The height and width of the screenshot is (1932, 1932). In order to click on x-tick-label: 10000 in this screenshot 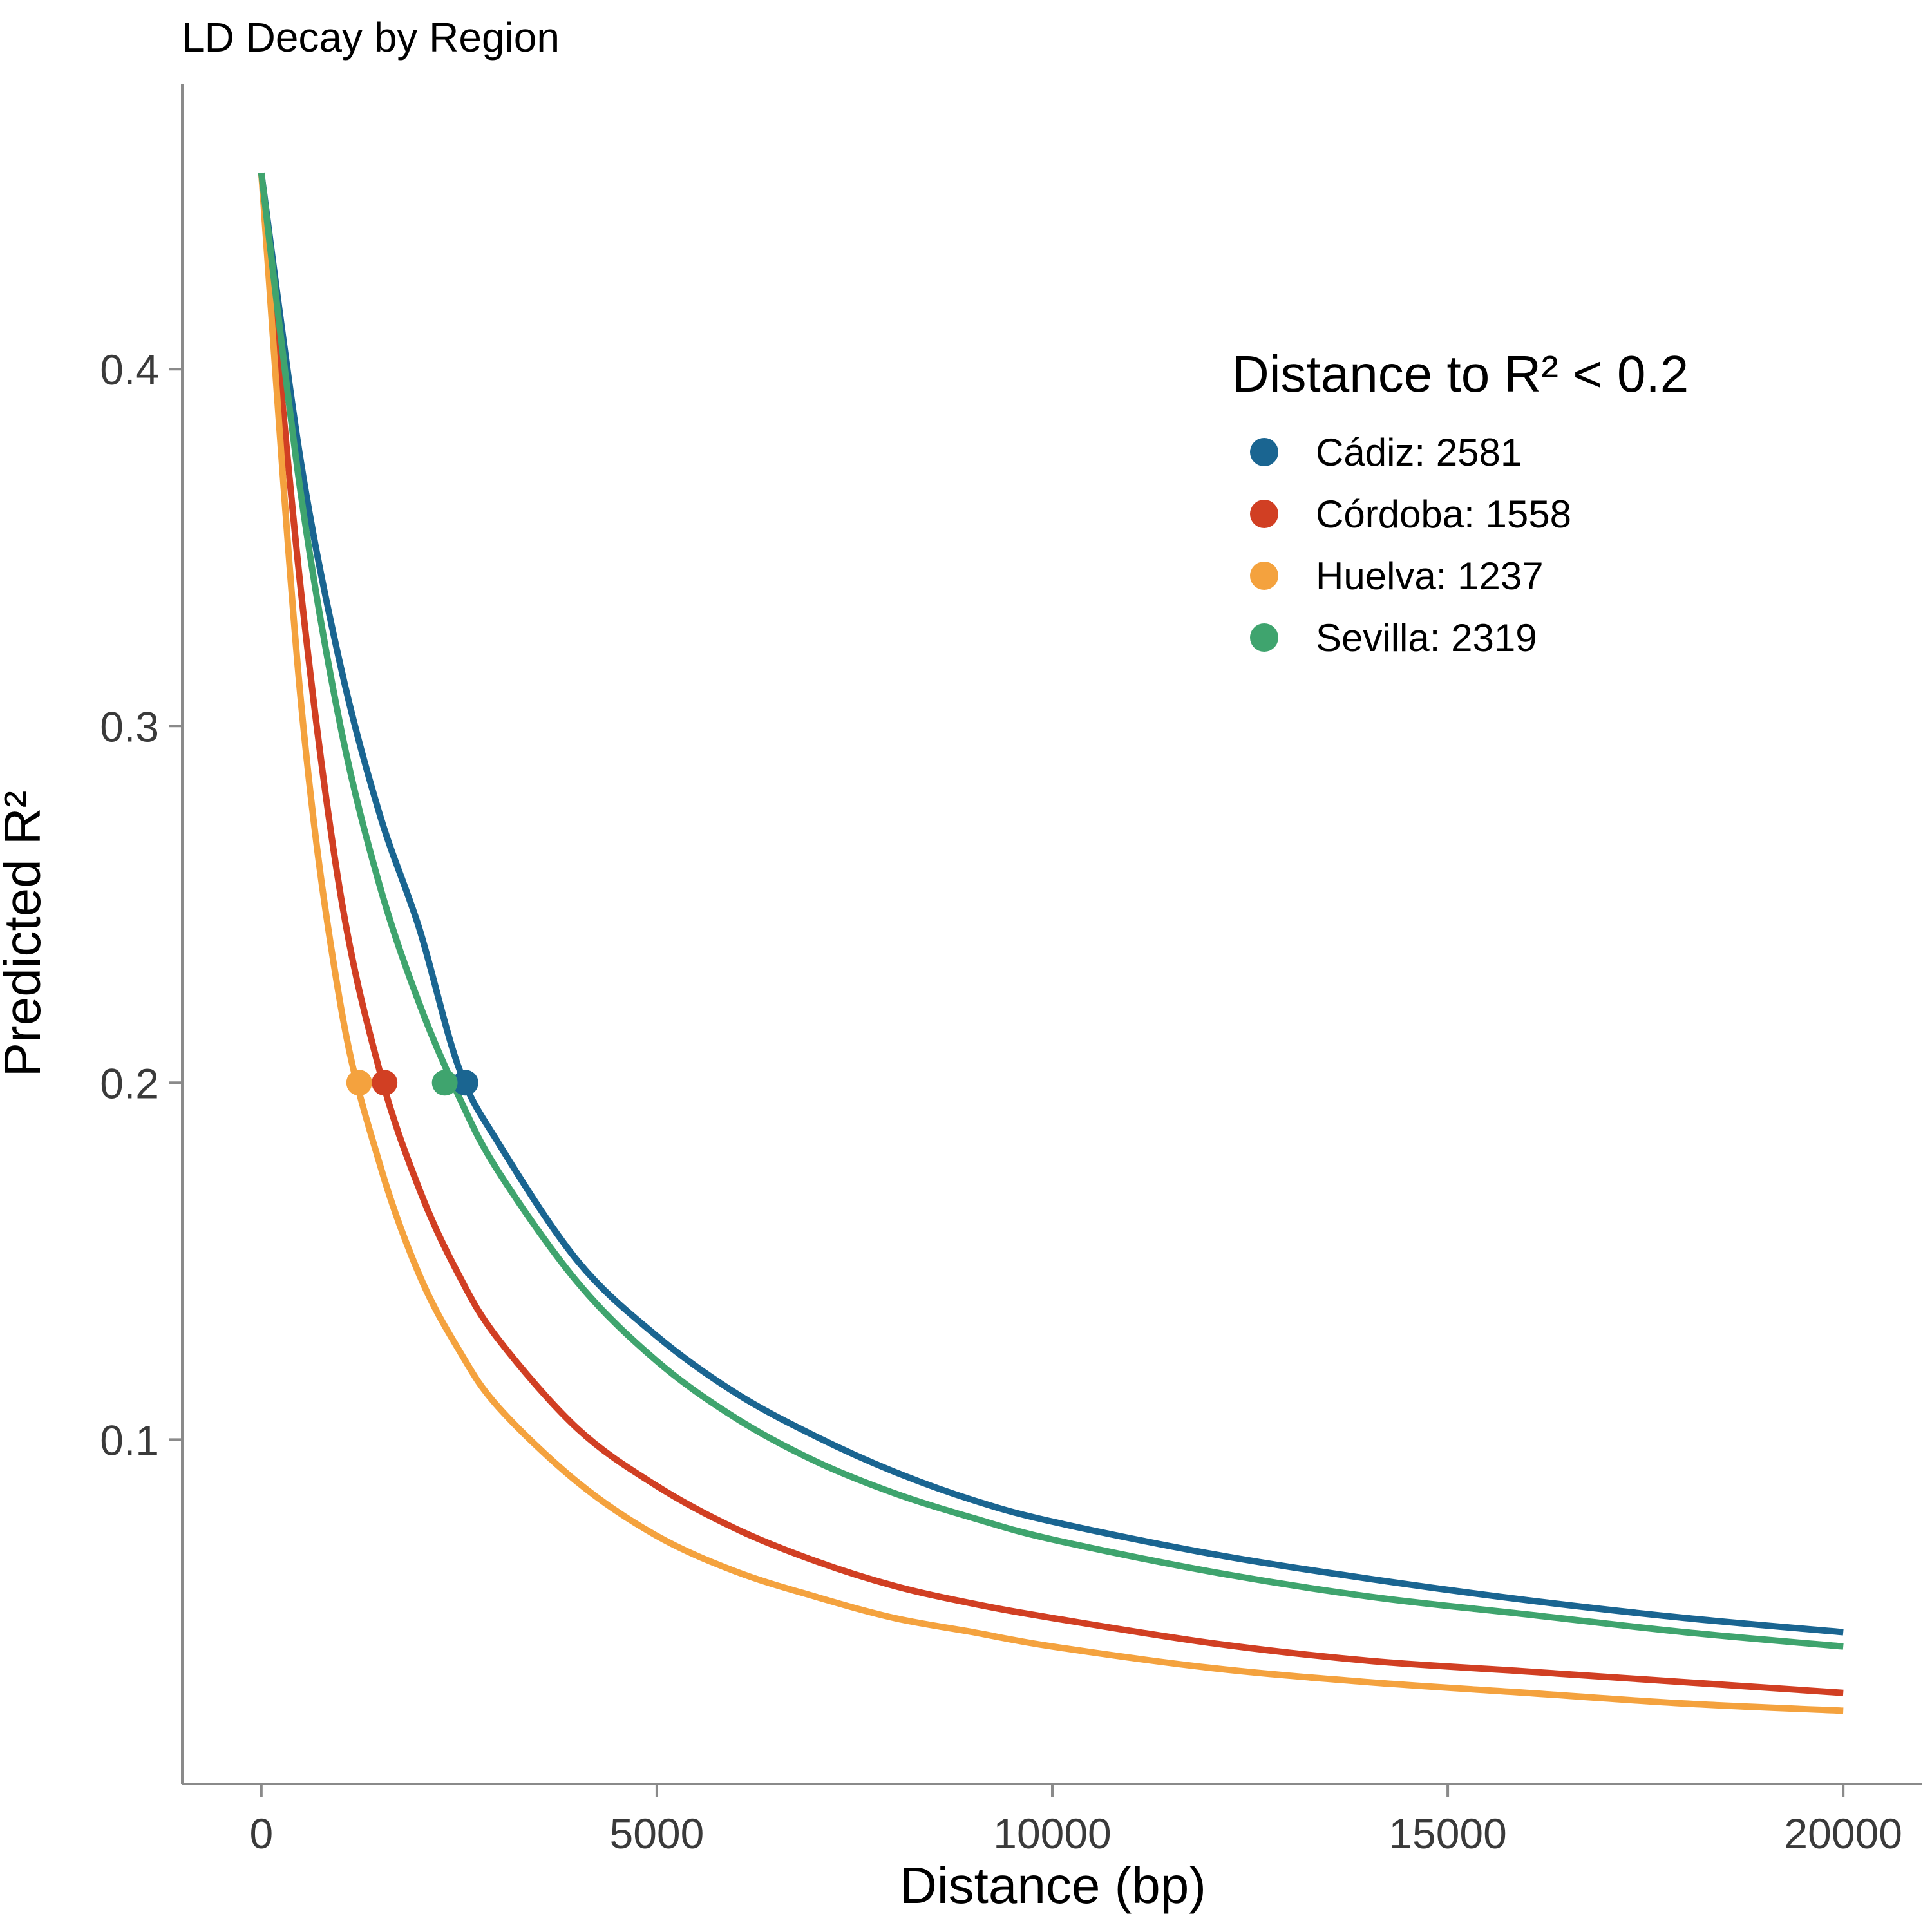, I will do `click(1052, 1834)`.